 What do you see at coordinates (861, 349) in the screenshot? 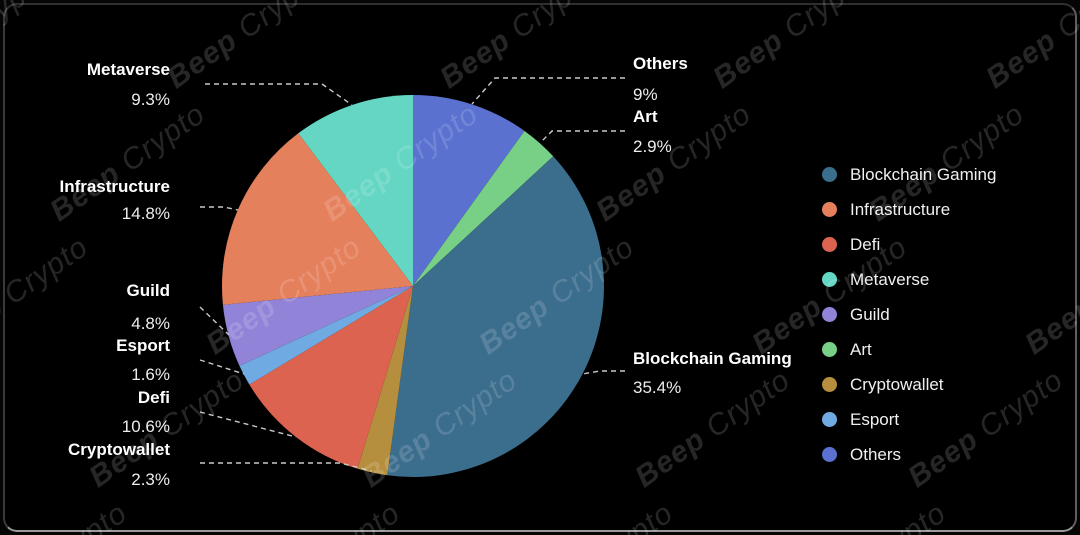
I see `legend-label: Art` at bounding box center [861, 349].